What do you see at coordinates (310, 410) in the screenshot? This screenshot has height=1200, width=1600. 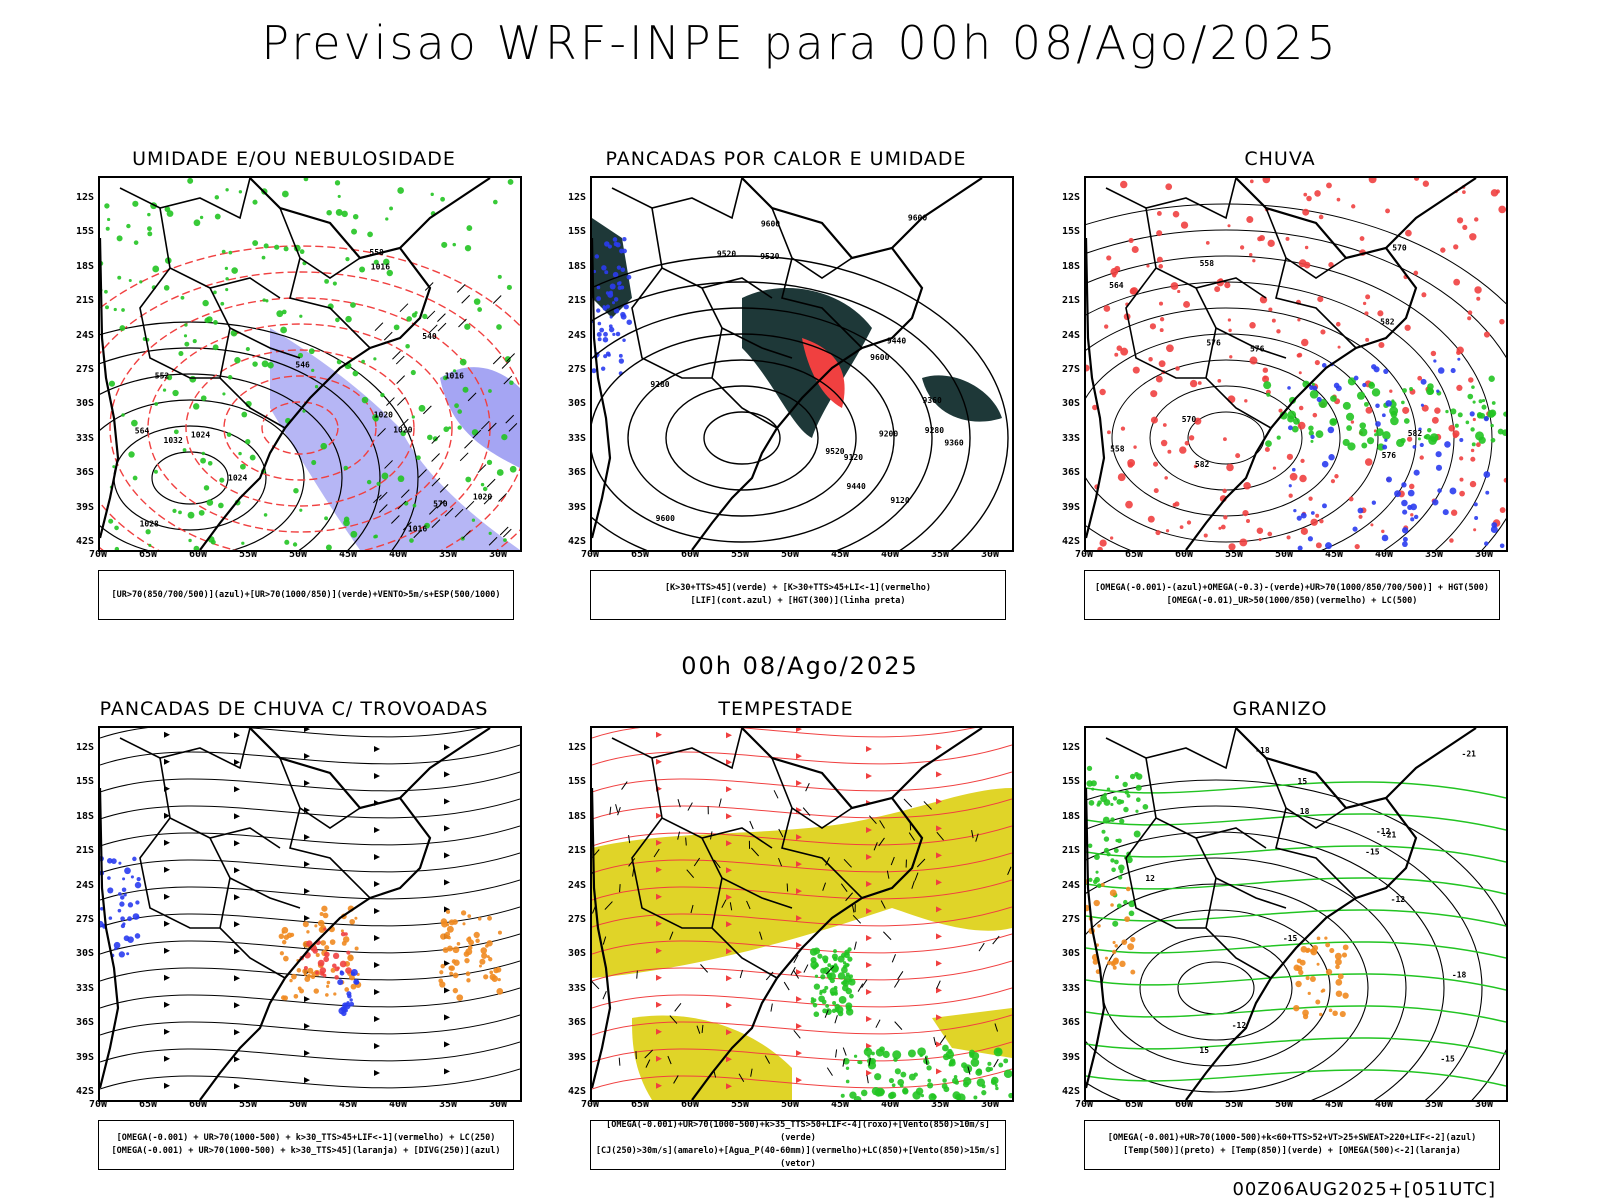 I see `contour-line` at bounding box center [310, 410].